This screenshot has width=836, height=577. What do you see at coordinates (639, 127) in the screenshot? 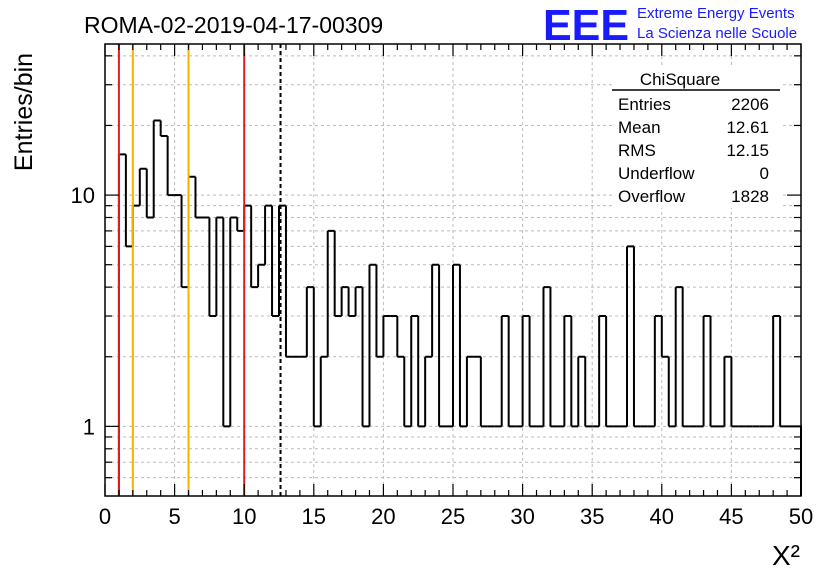
I see `stats-row-label: Mean` at bounding box center [639, 127].